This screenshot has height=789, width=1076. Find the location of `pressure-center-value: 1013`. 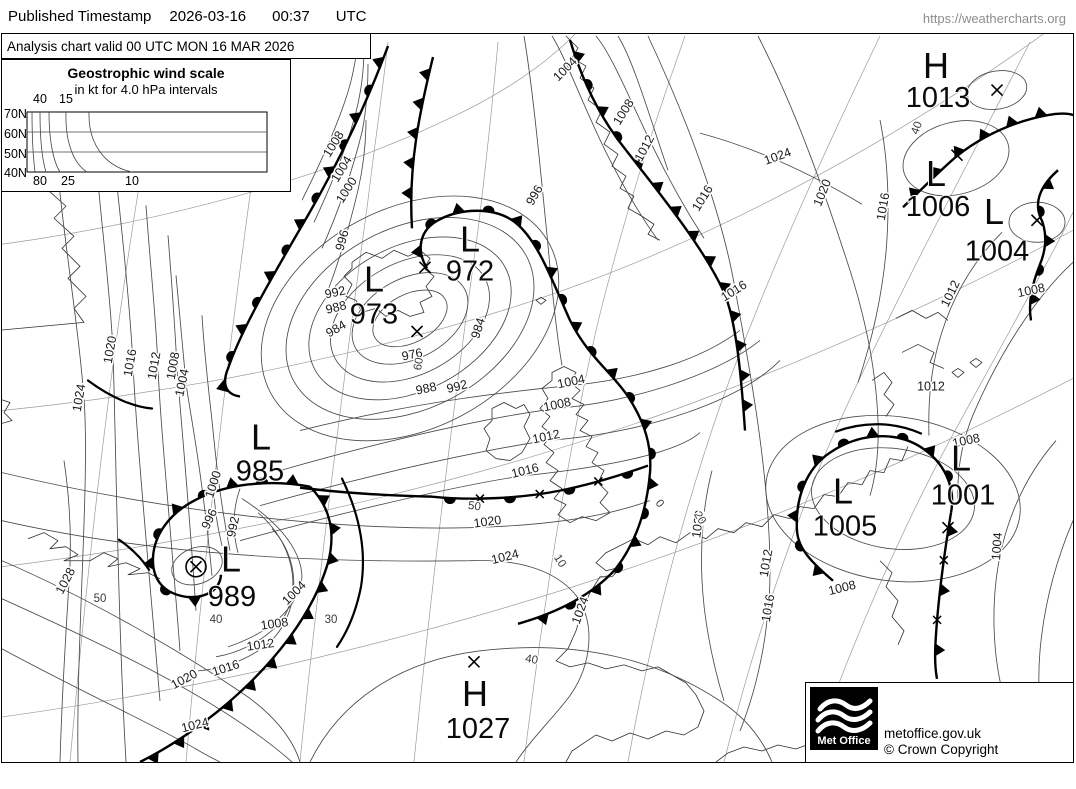

pressure-center-value: 1013 is located at coordinates (938, 98).